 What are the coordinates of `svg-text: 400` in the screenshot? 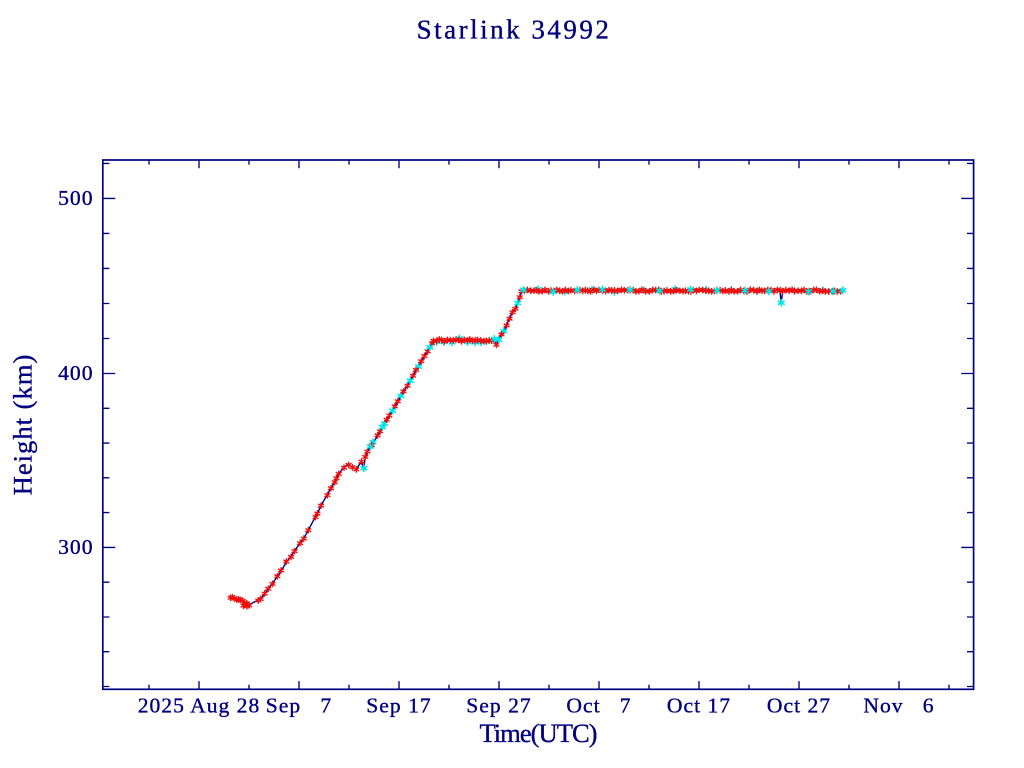 It's located at (75, 373).